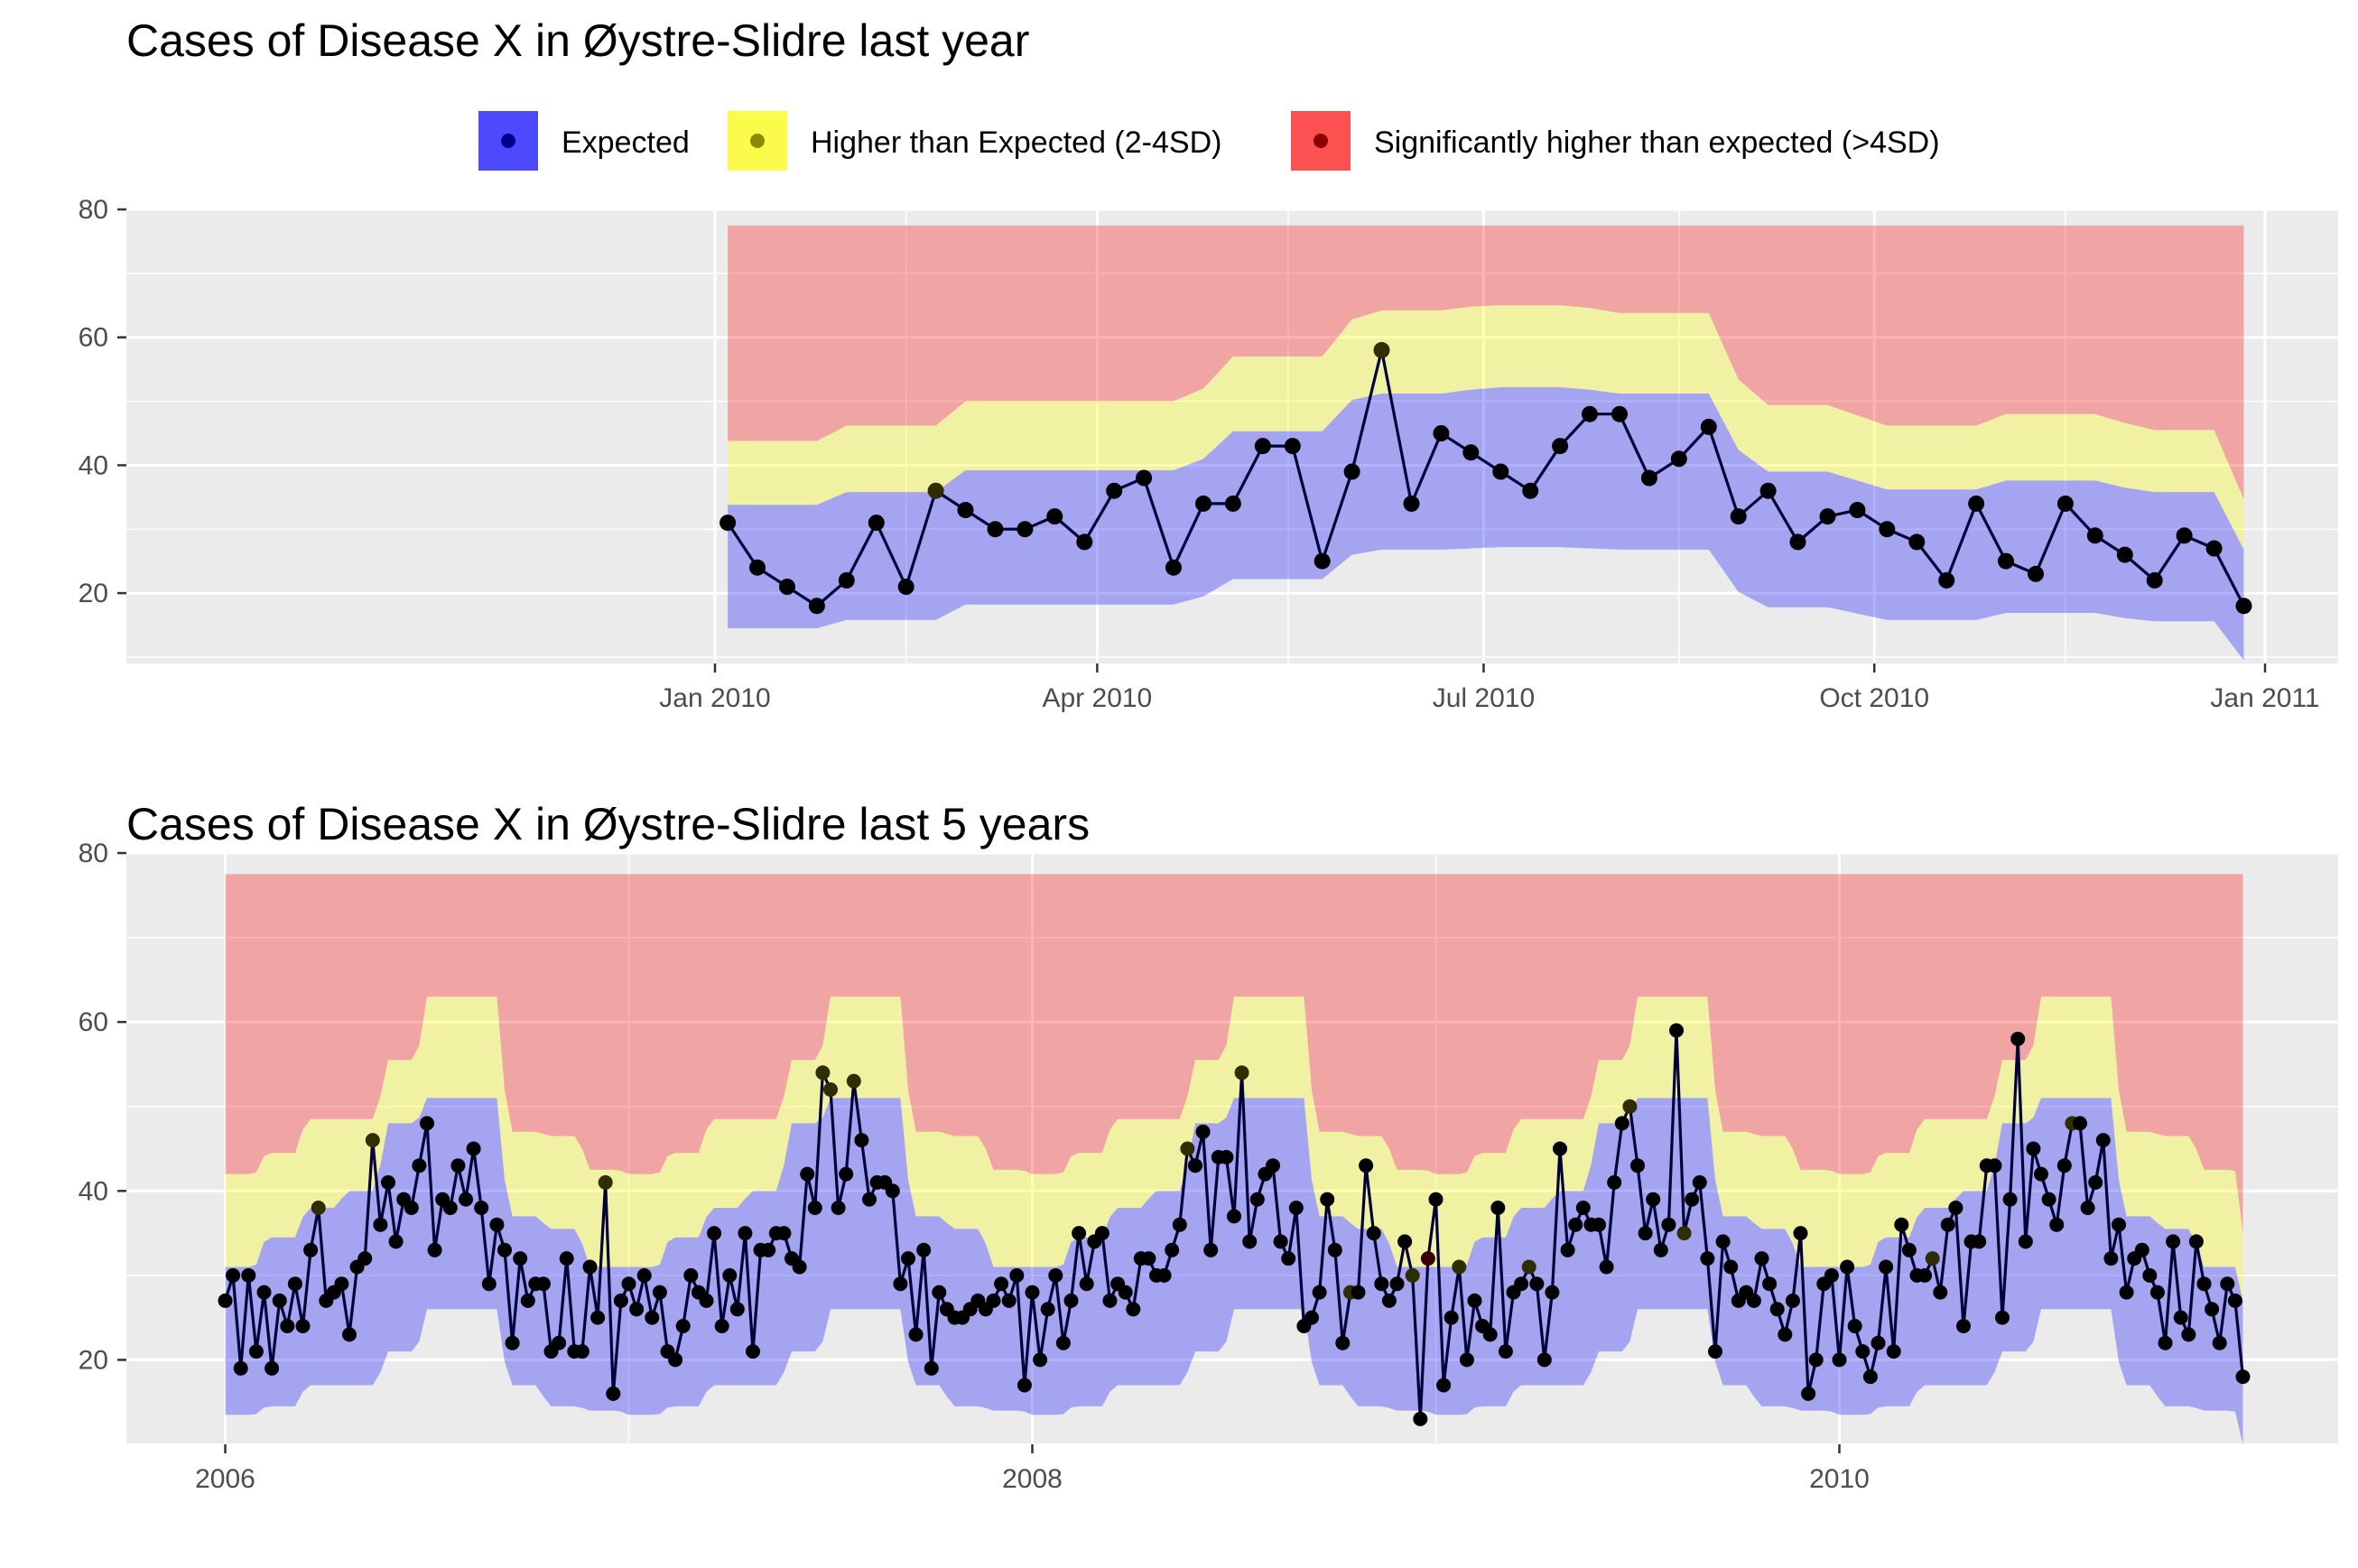 This screenshot has width=2358, height=1568. Describe the element at coordinates (626, 142) in the screenshot. I see `legend-label-expected: Expected` at that location.